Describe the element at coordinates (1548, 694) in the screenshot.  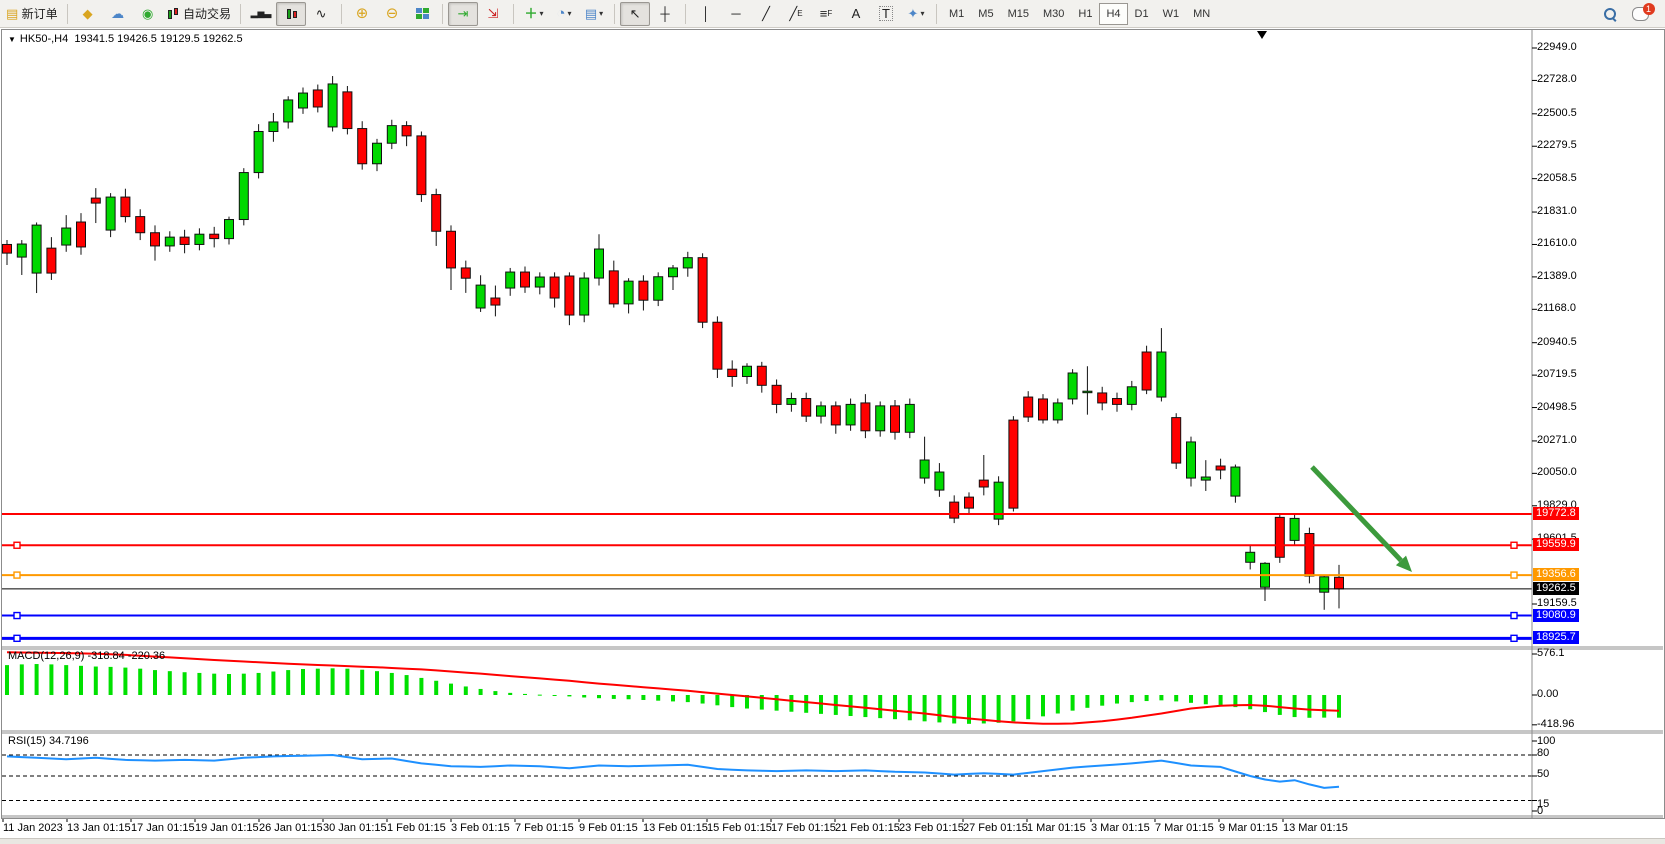
I see `macd-scale-label: 0.00` at that location.